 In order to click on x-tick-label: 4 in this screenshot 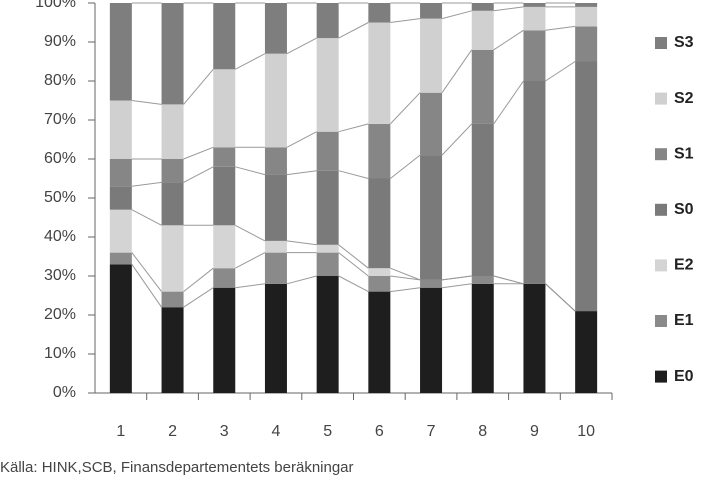, I will do `click(275, 431)`.